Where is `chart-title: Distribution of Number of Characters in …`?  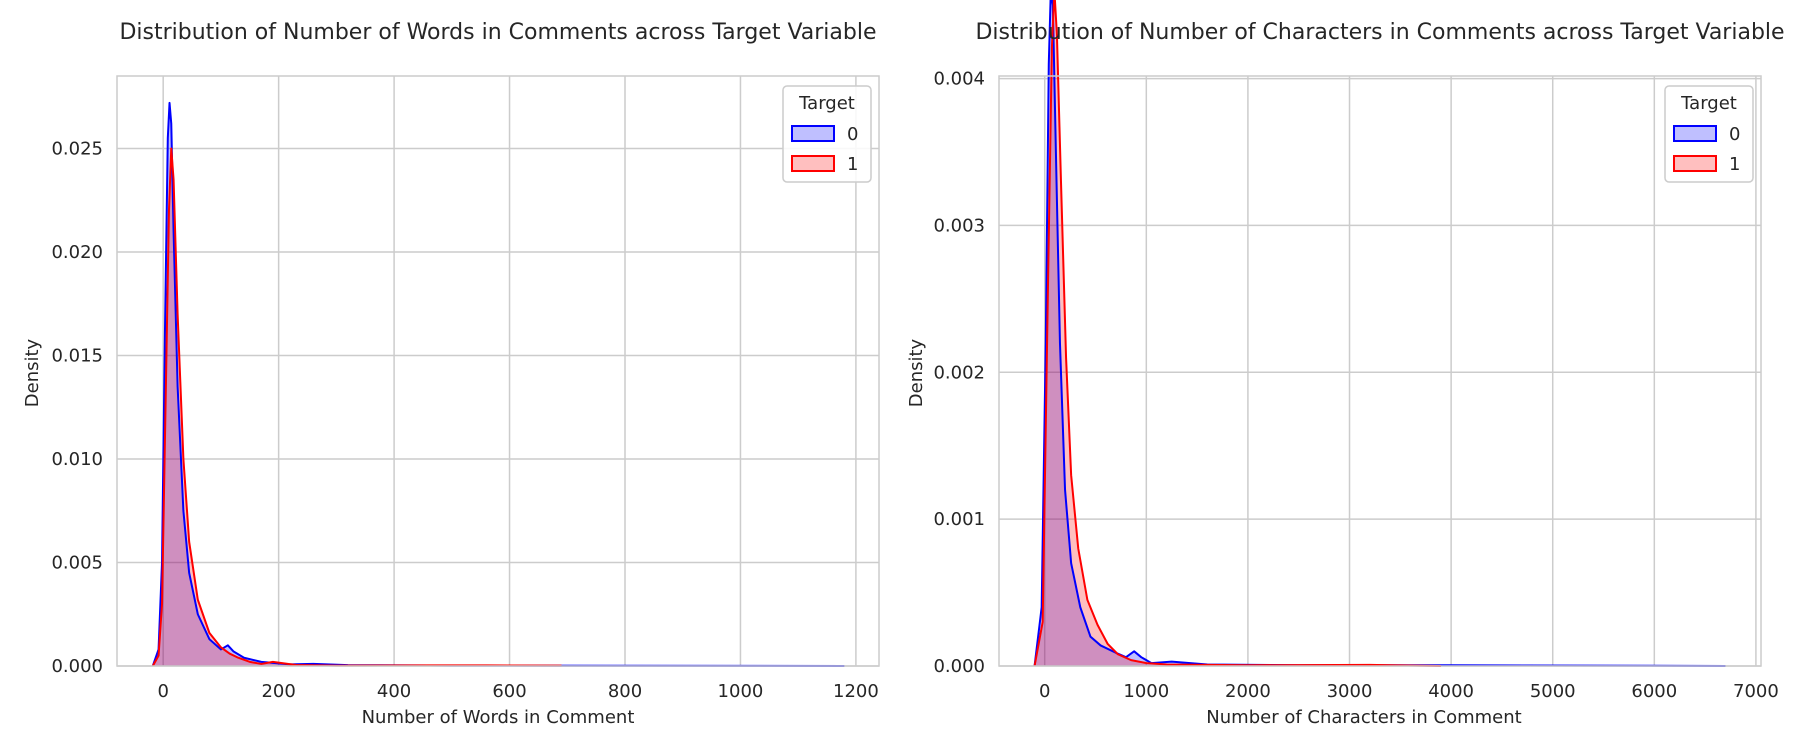 chart-title: Distribution of Number of Characters in … is located at coordinates (1379, 32).